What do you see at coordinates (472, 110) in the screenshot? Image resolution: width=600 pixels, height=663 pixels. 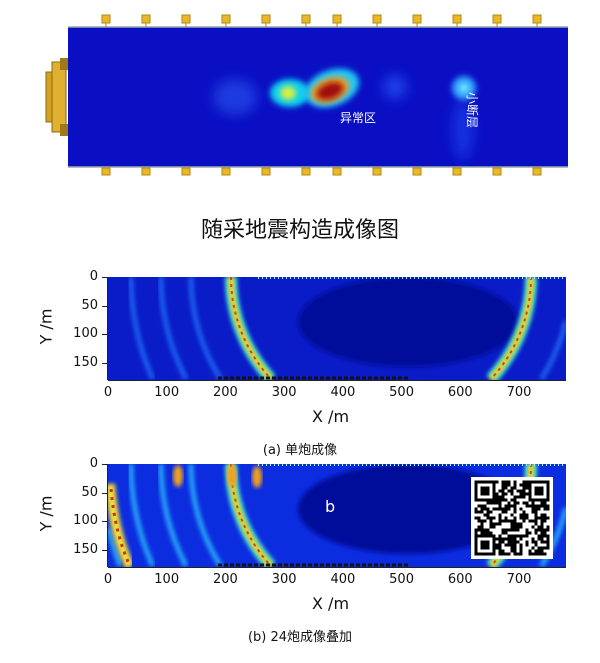 I see `fault-label: 小断层` at bounding box center [472, 110].